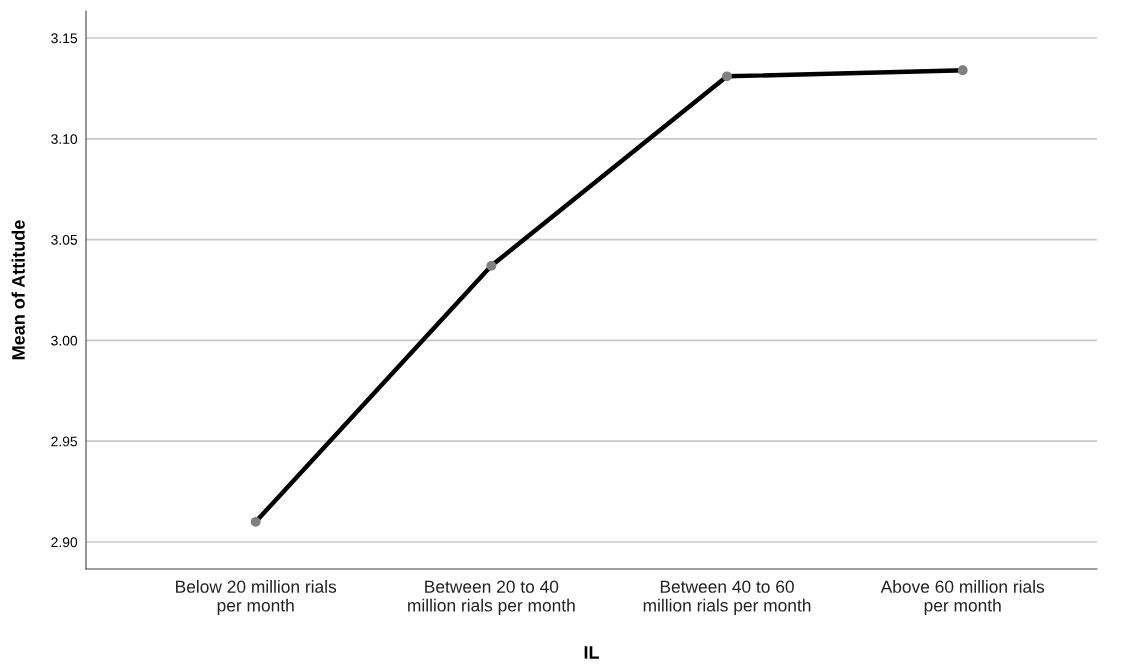 The height and width of the screenshot is (667, 1123). I want to click on y-axis-title: Mean of Attitude, so click(18, 290).